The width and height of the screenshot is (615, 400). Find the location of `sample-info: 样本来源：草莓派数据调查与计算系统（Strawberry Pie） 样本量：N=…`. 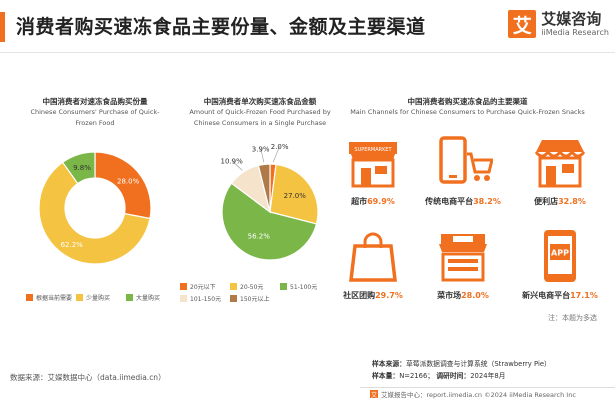

sample-info: 样本来源：草莓派数据调查与计算系统（Strawberry Pie） 样本量：N=… is located at coordinates (461, 370).